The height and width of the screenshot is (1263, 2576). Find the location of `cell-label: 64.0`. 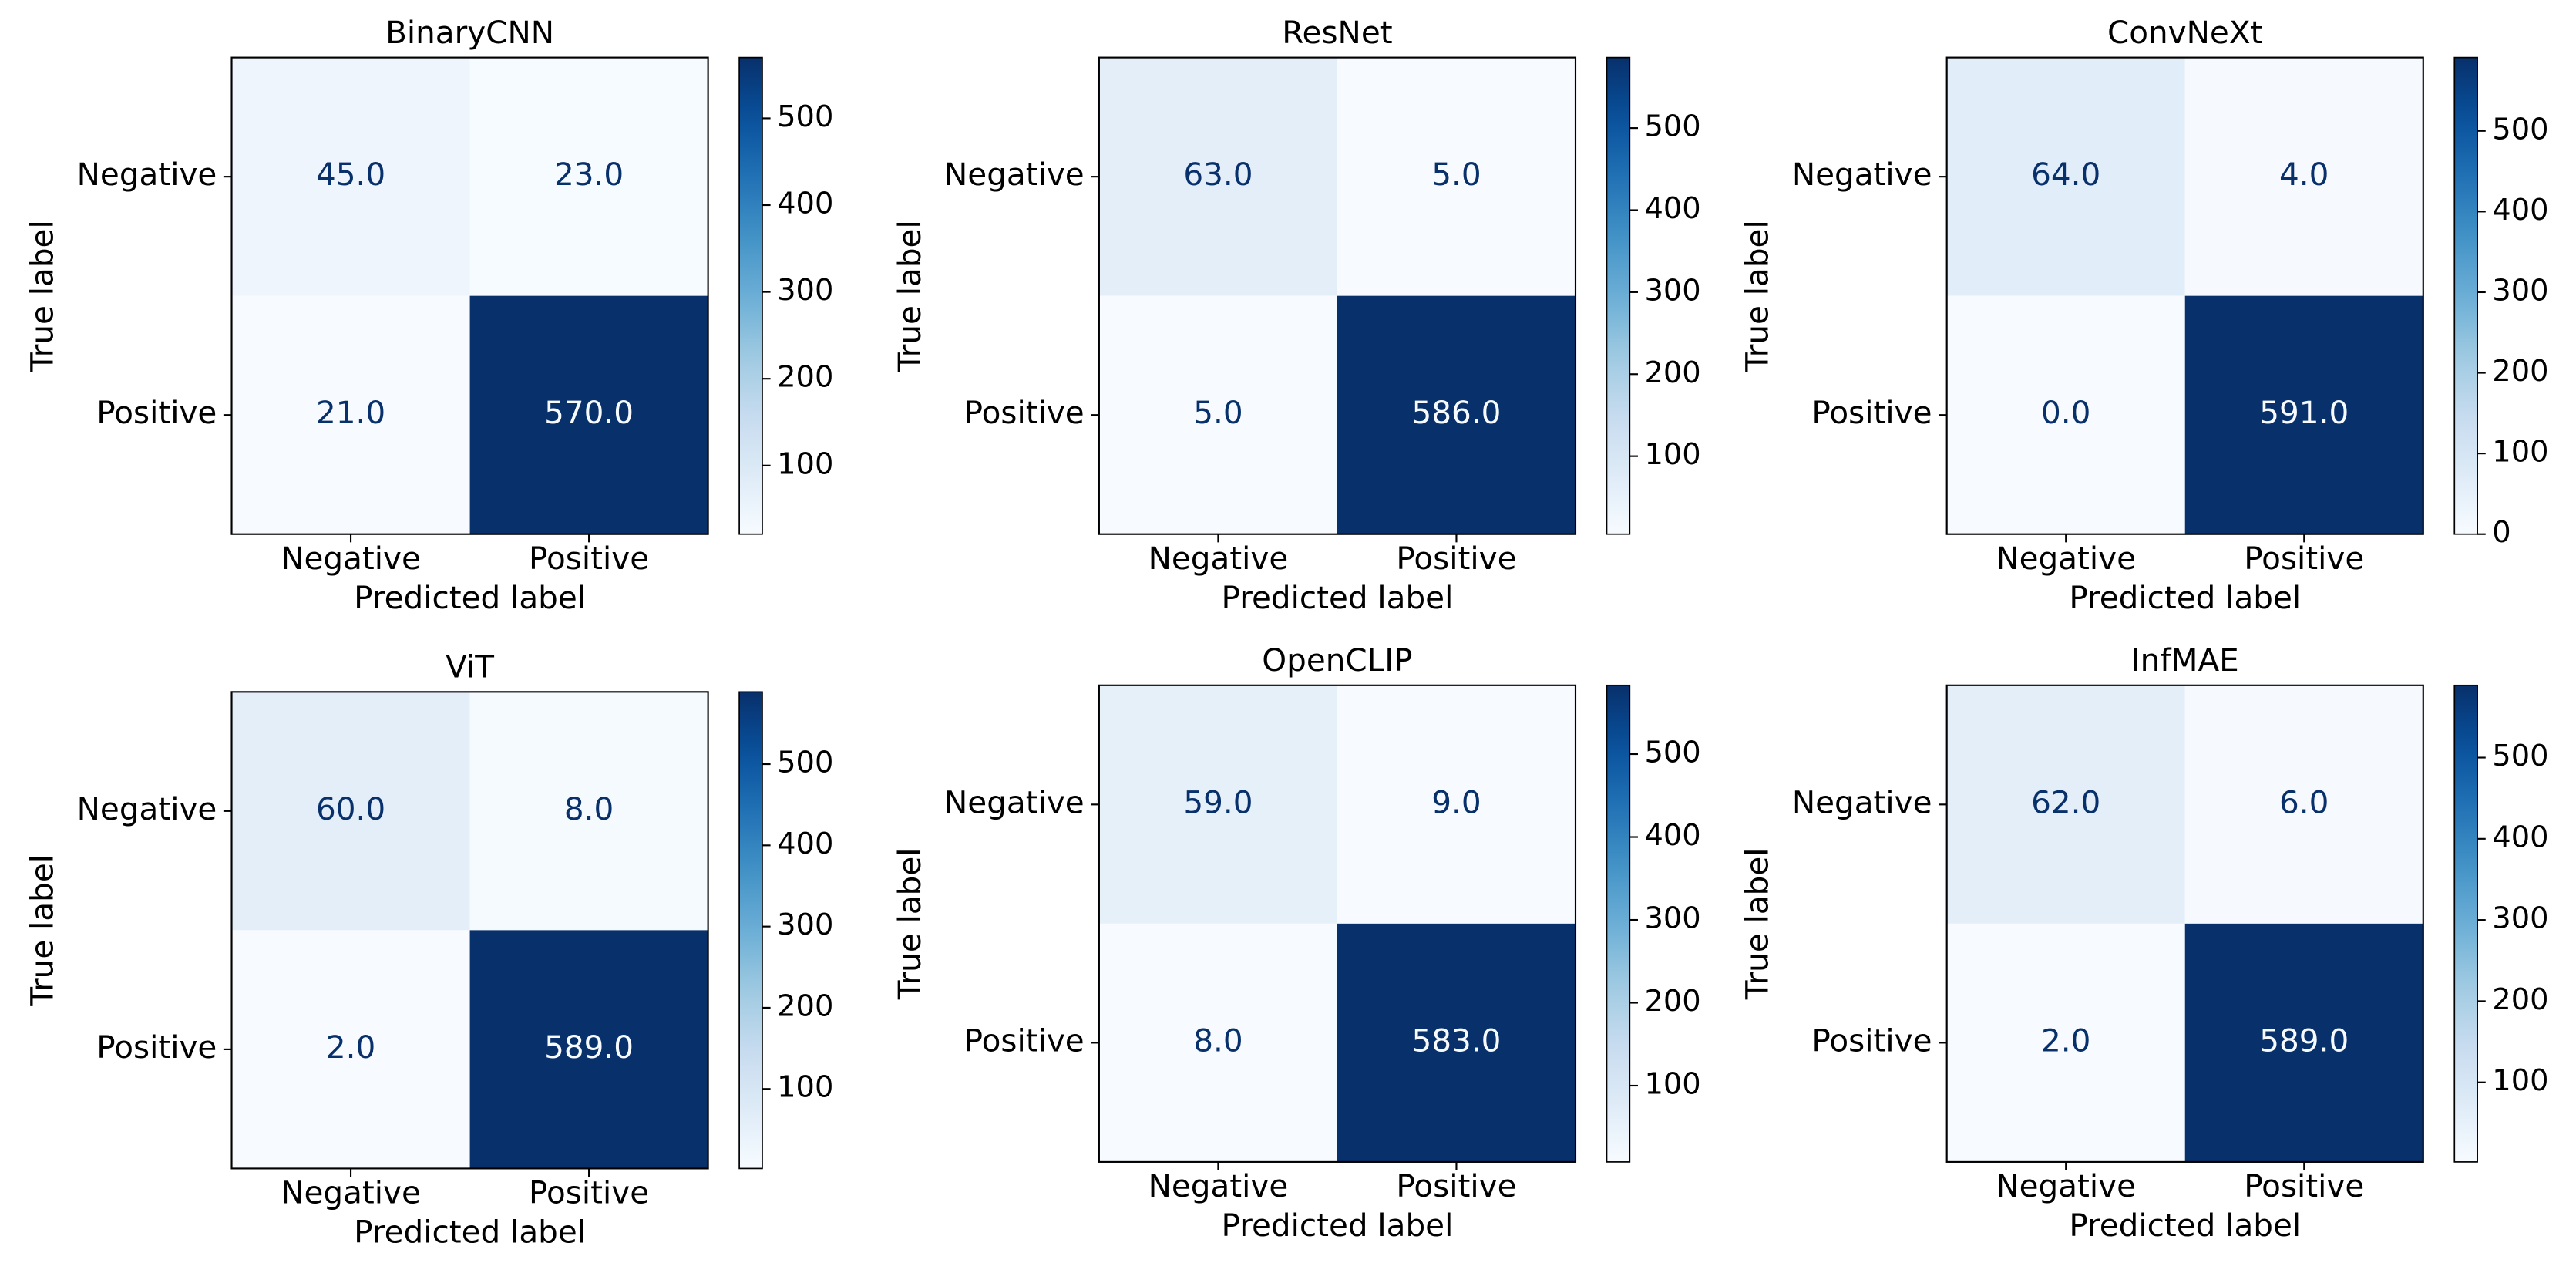

cell-label: 64.0 is located at coordinates (2065, 174).